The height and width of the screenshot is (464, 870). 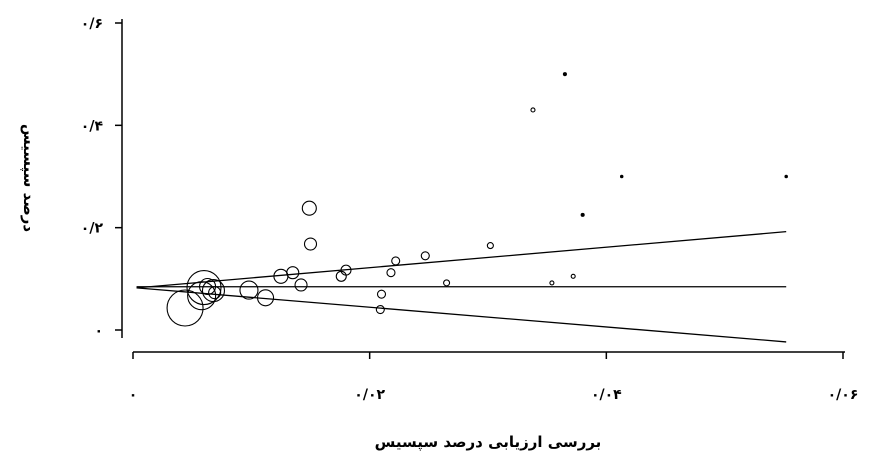 I want to click on y-tick-label: ۰/۴, so click(x=92, y=126).